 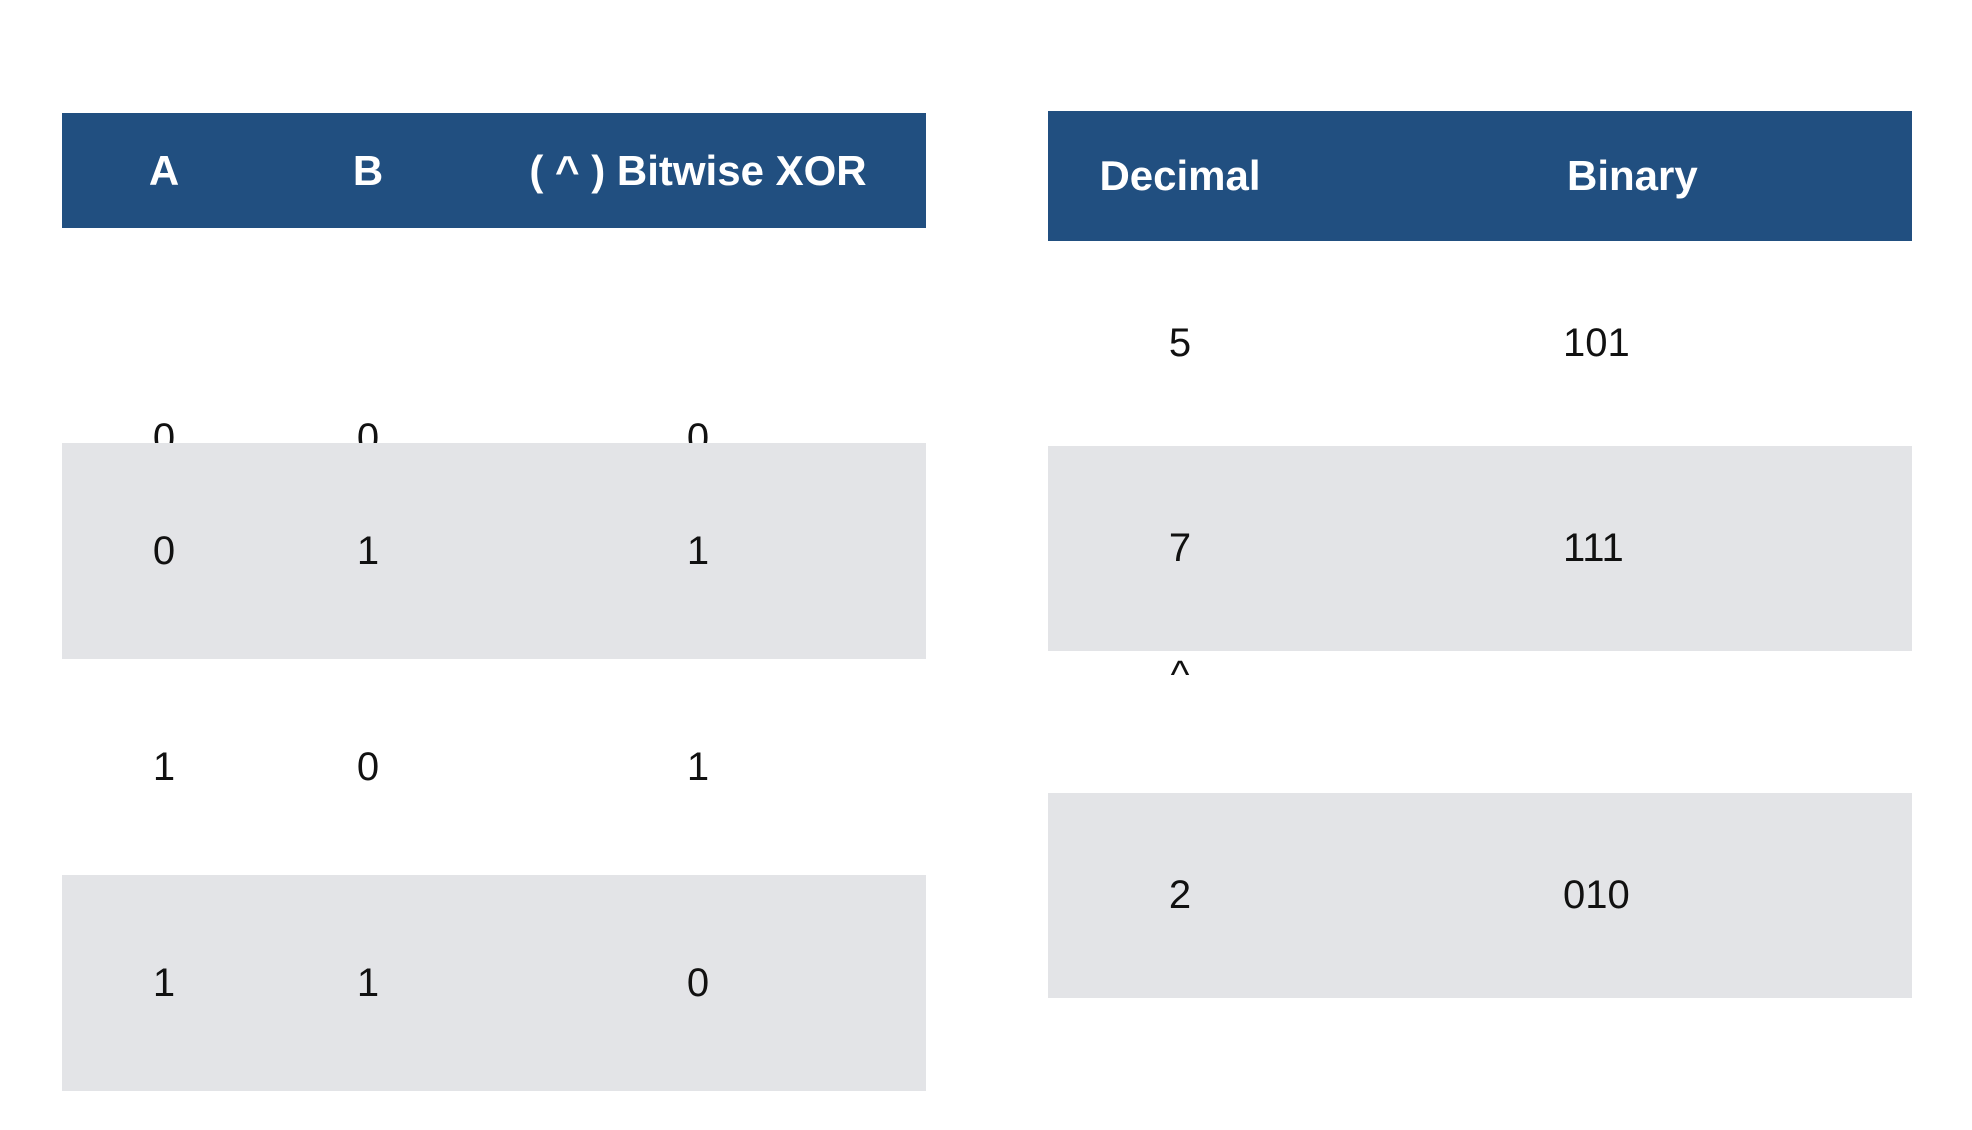 I want to click on xor-table-spacer, so click(x=494, y=279).